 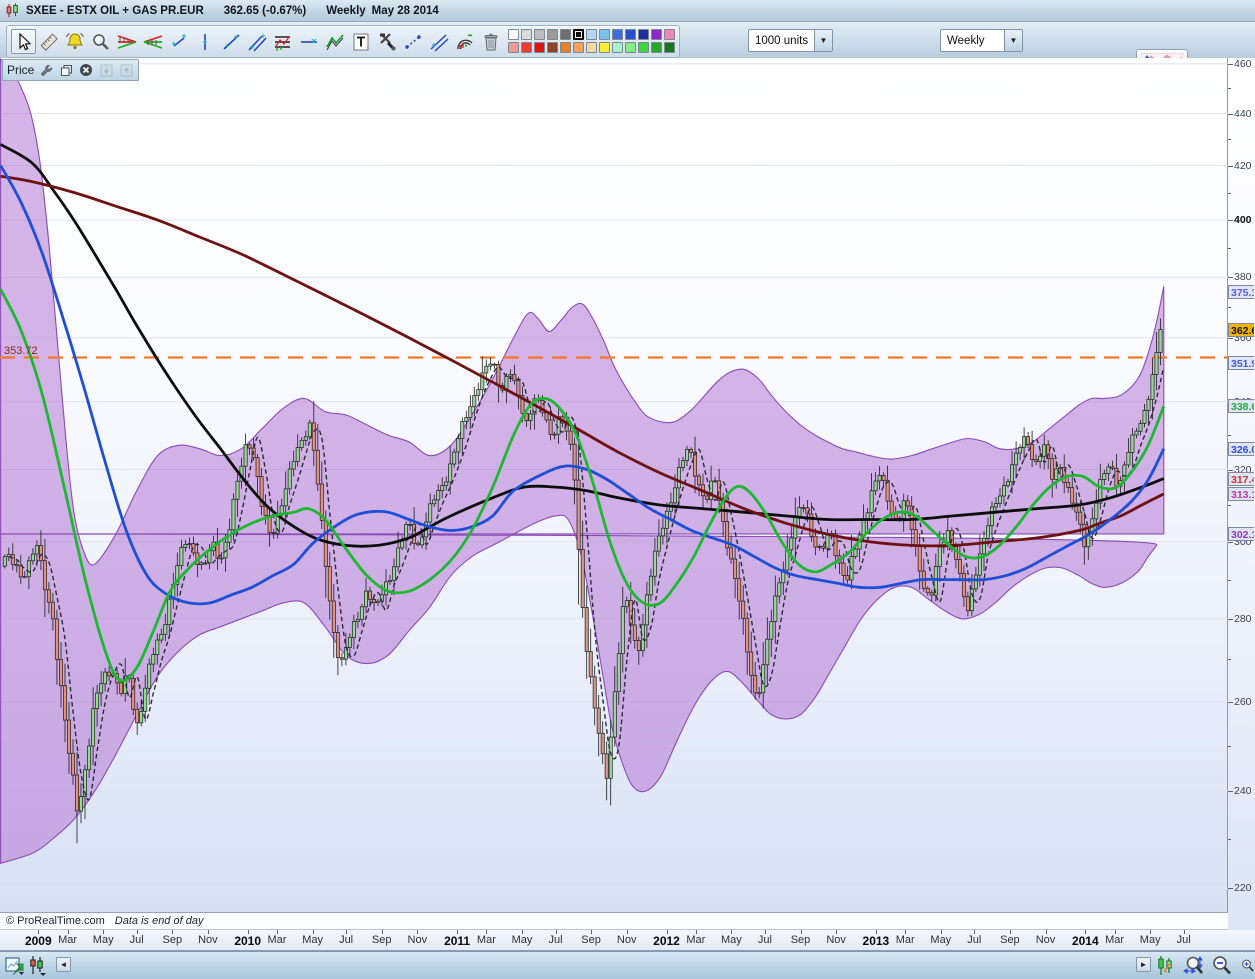 What do you see at coordinates (248, 941) in the screenshot?
I see `time-axis-label: 2010` at bounding box center [248, 941].